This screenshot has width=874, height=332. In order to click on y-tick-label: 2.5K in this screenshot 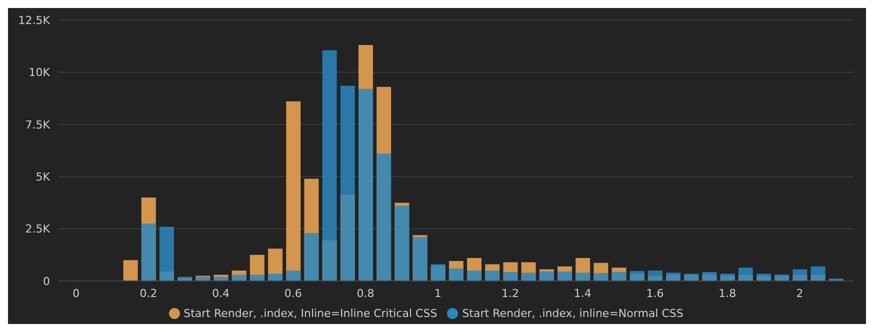, I will do `click(38, 229)`.